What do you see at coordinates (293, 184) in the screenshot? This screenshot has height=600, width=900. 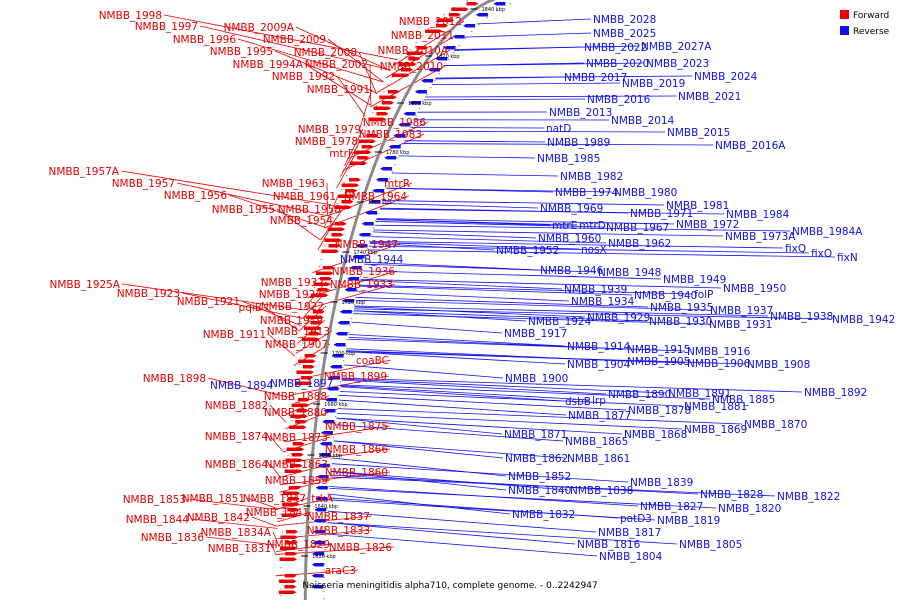 I see `forward-gene-label: NMBB_1963` at bounding box center [293, 184].